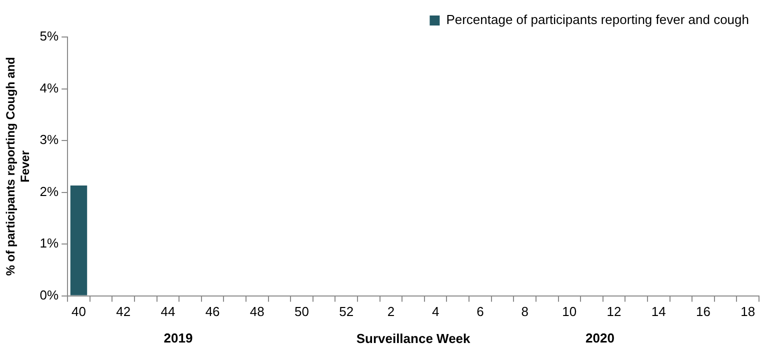  I want to click on x-tick-label: 46, so click(212, 312).